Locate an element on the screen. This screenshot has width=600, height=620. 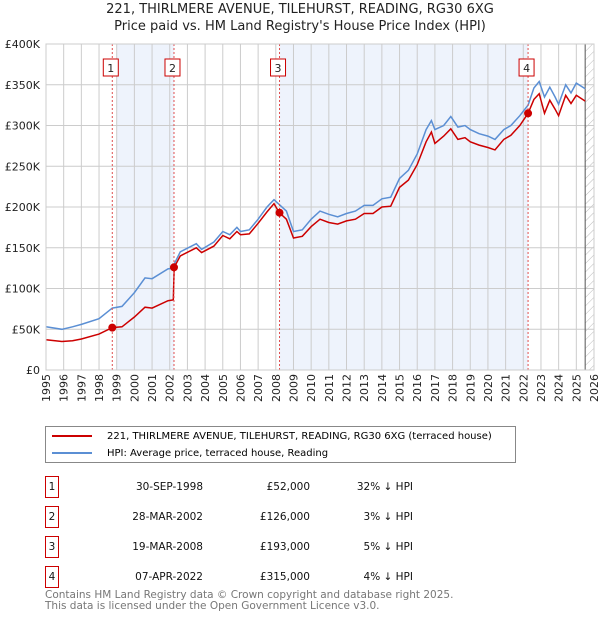
x-tick-label: 2015 is located at coordinates (400, 388).